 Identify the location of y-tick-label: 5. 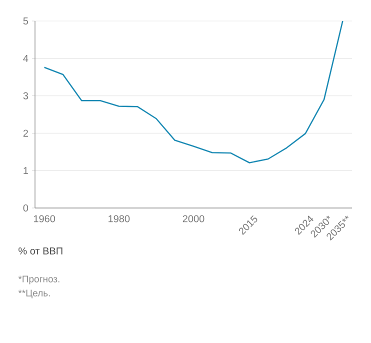
(25, 21).